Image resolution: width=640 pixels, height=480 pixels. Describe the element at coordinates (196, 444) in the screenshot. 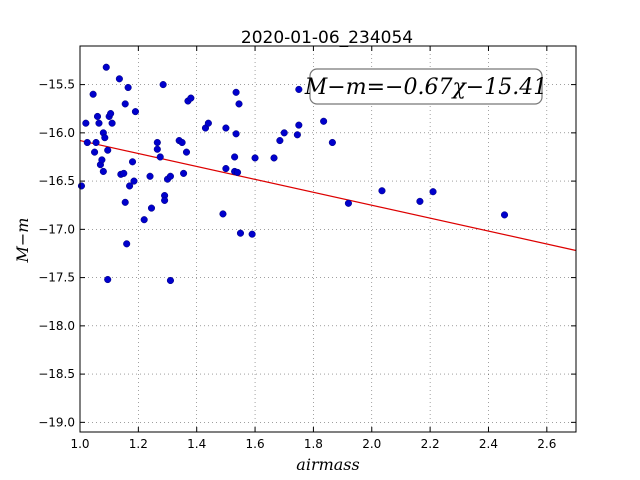

I see `x-tick-label: 1.4` at that location.